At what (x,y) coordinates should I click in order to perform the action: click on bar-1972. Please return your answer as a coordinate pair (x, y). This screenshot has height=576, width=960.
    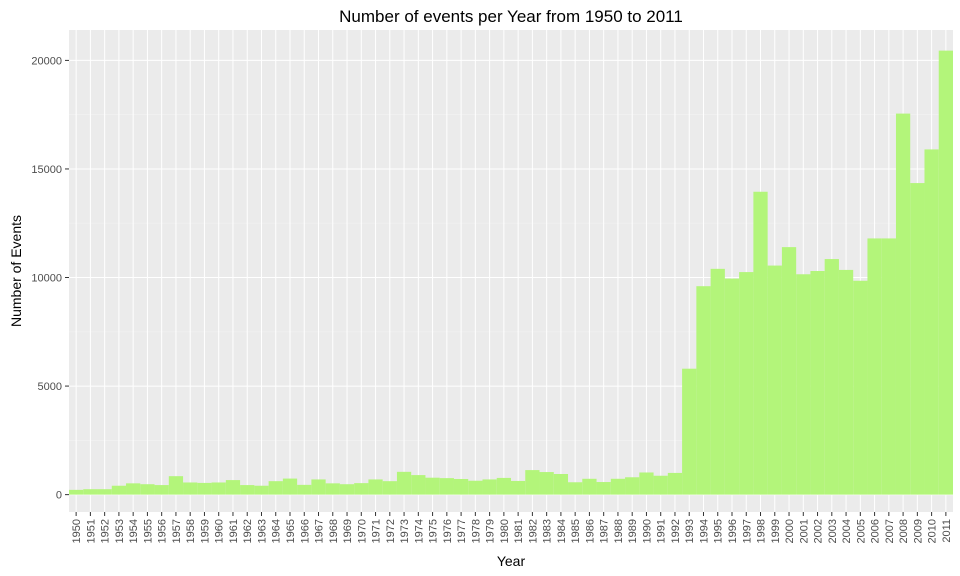
    Looking at the image, I should click on (389, 488).